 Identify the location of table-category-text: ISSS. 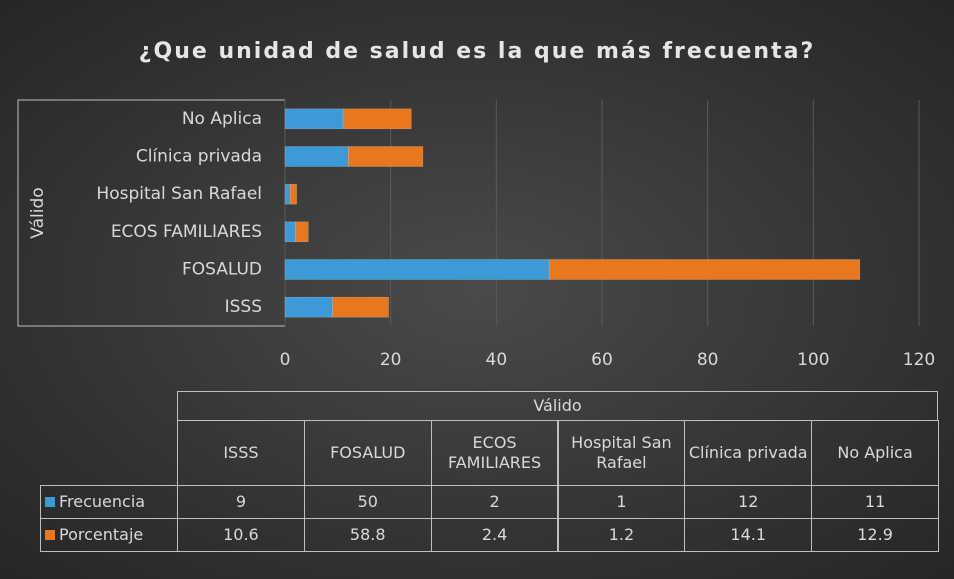
(241, 452).